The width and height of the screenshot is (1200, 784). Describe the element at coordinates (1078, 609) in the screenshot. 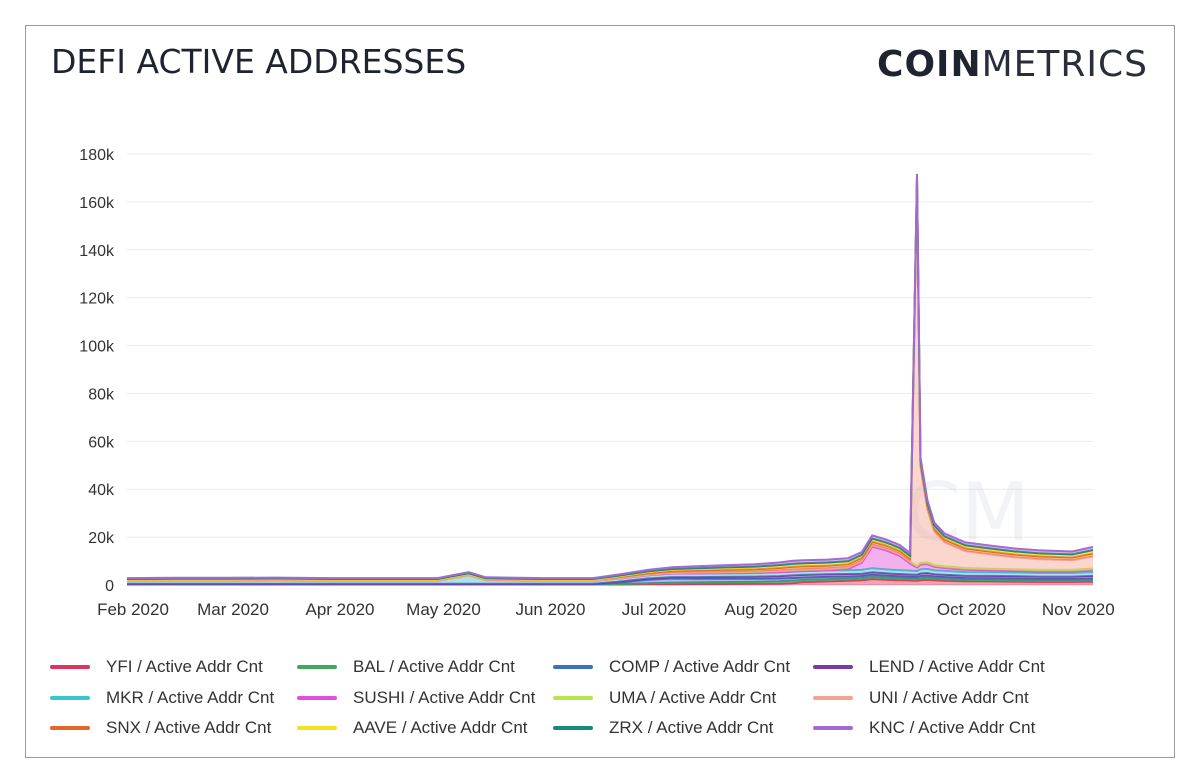

I see `x-tick-label: Nov 2020` at that location.